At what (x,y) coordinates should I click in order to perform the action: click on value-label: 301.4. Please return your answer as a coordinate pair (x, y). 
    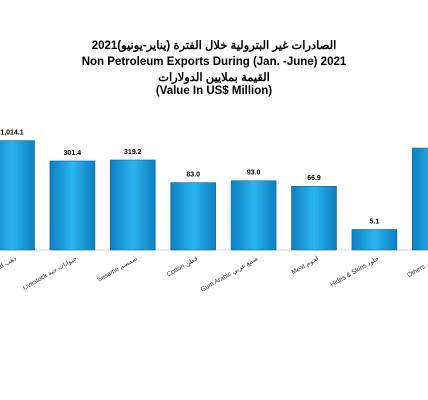
    Looking at the image, I should click on (73, 153).